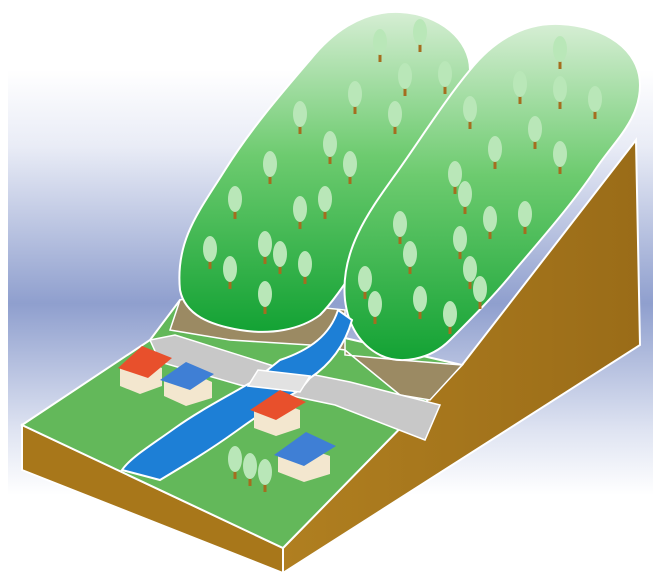  Describe the element at coordinates (278, 413) in the screenshot. I see `house-red-right` at that location.